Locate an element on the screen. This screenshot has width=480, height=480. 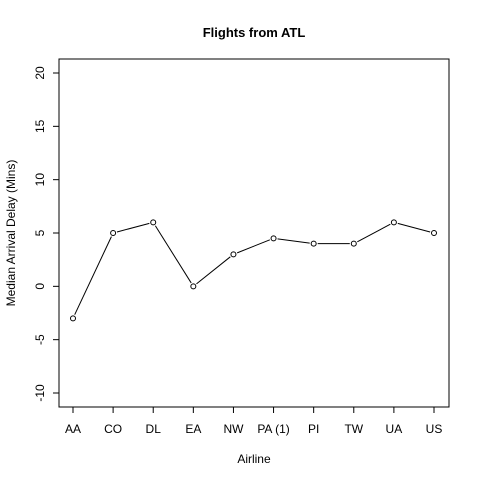
x-axis-label: Airline is located at coordinates (254, 459).